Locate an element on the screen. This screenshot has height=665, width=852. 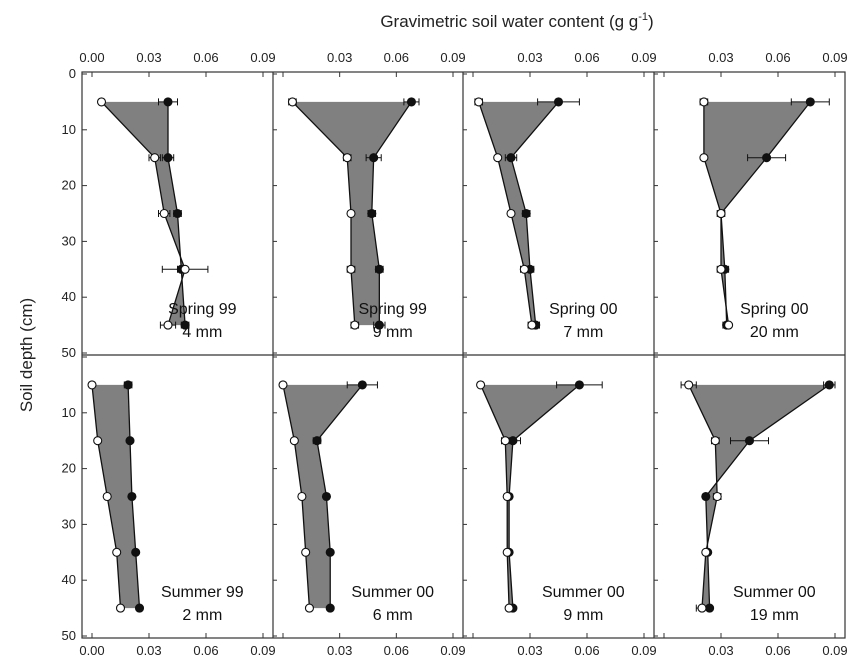
panel-amount-label: 7 mm is located at coordinates (583, 332).